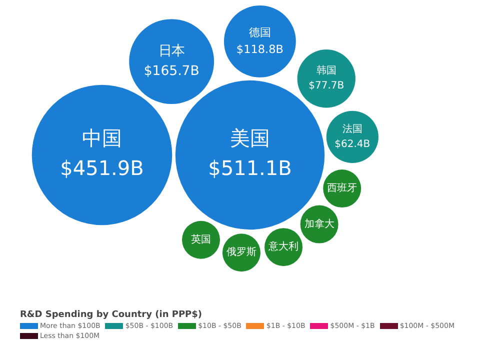 The image size is (500, 362). I want to click on category-label: 日本, so click(171, 52).